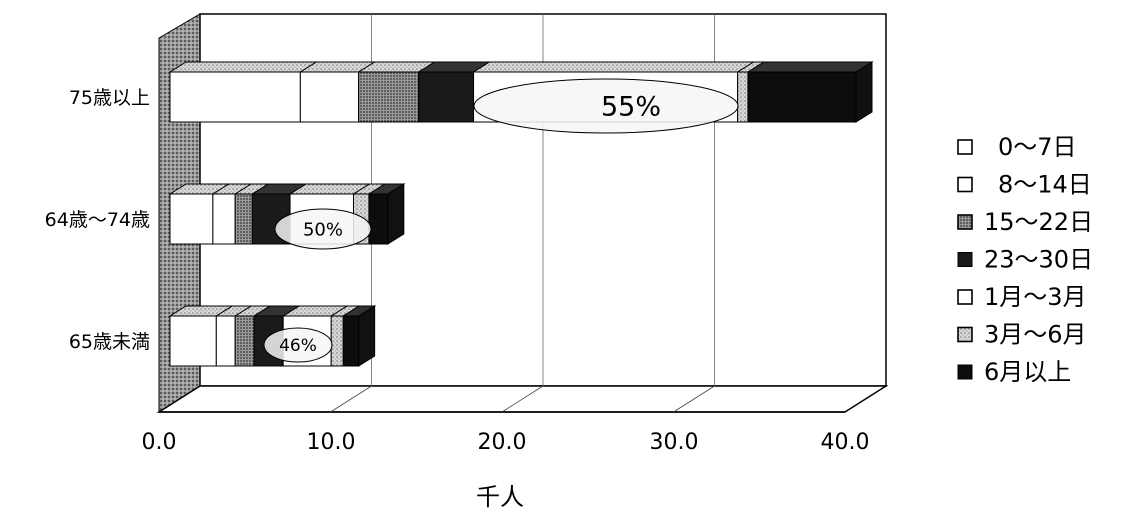 This screenshot has height=520, width=1141. I want to click on category-labels: 75歳以上 64歳～74歳 65歳未満, so click(97, 220).